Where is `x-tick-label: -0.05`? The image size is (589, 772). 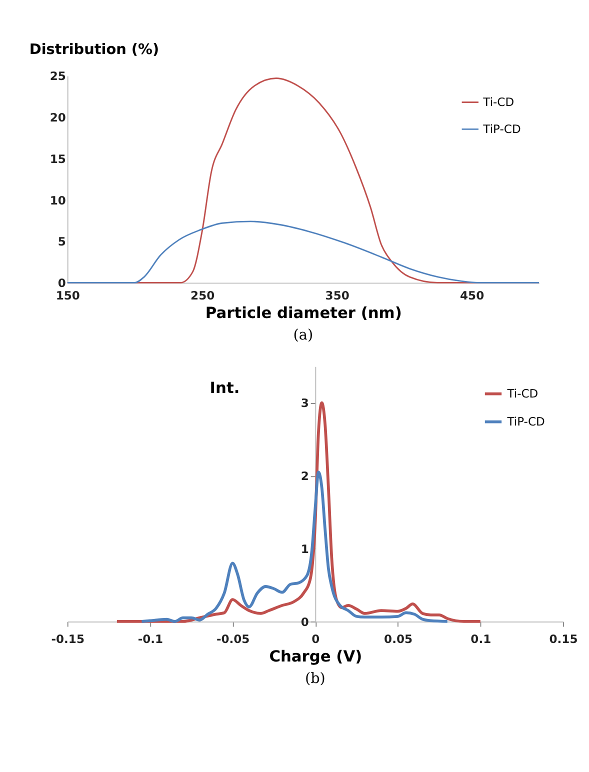
x-tick-label: -0.05 is located at coordinates (233, 639).